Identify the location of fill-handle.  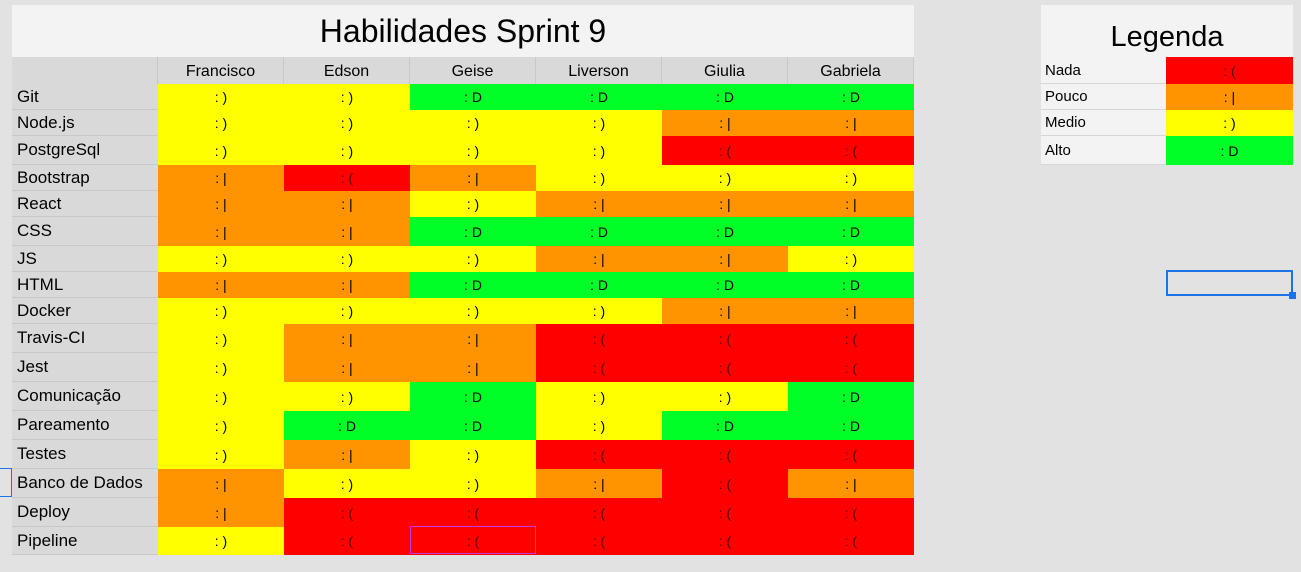
(1292, 295).